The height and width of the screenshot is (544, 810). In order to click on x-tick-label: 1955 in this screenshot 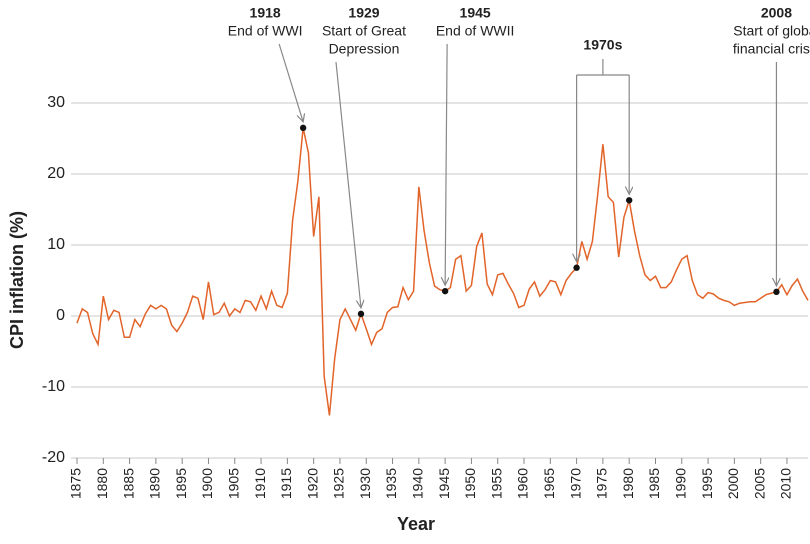, I will do `click(496, 483)`.